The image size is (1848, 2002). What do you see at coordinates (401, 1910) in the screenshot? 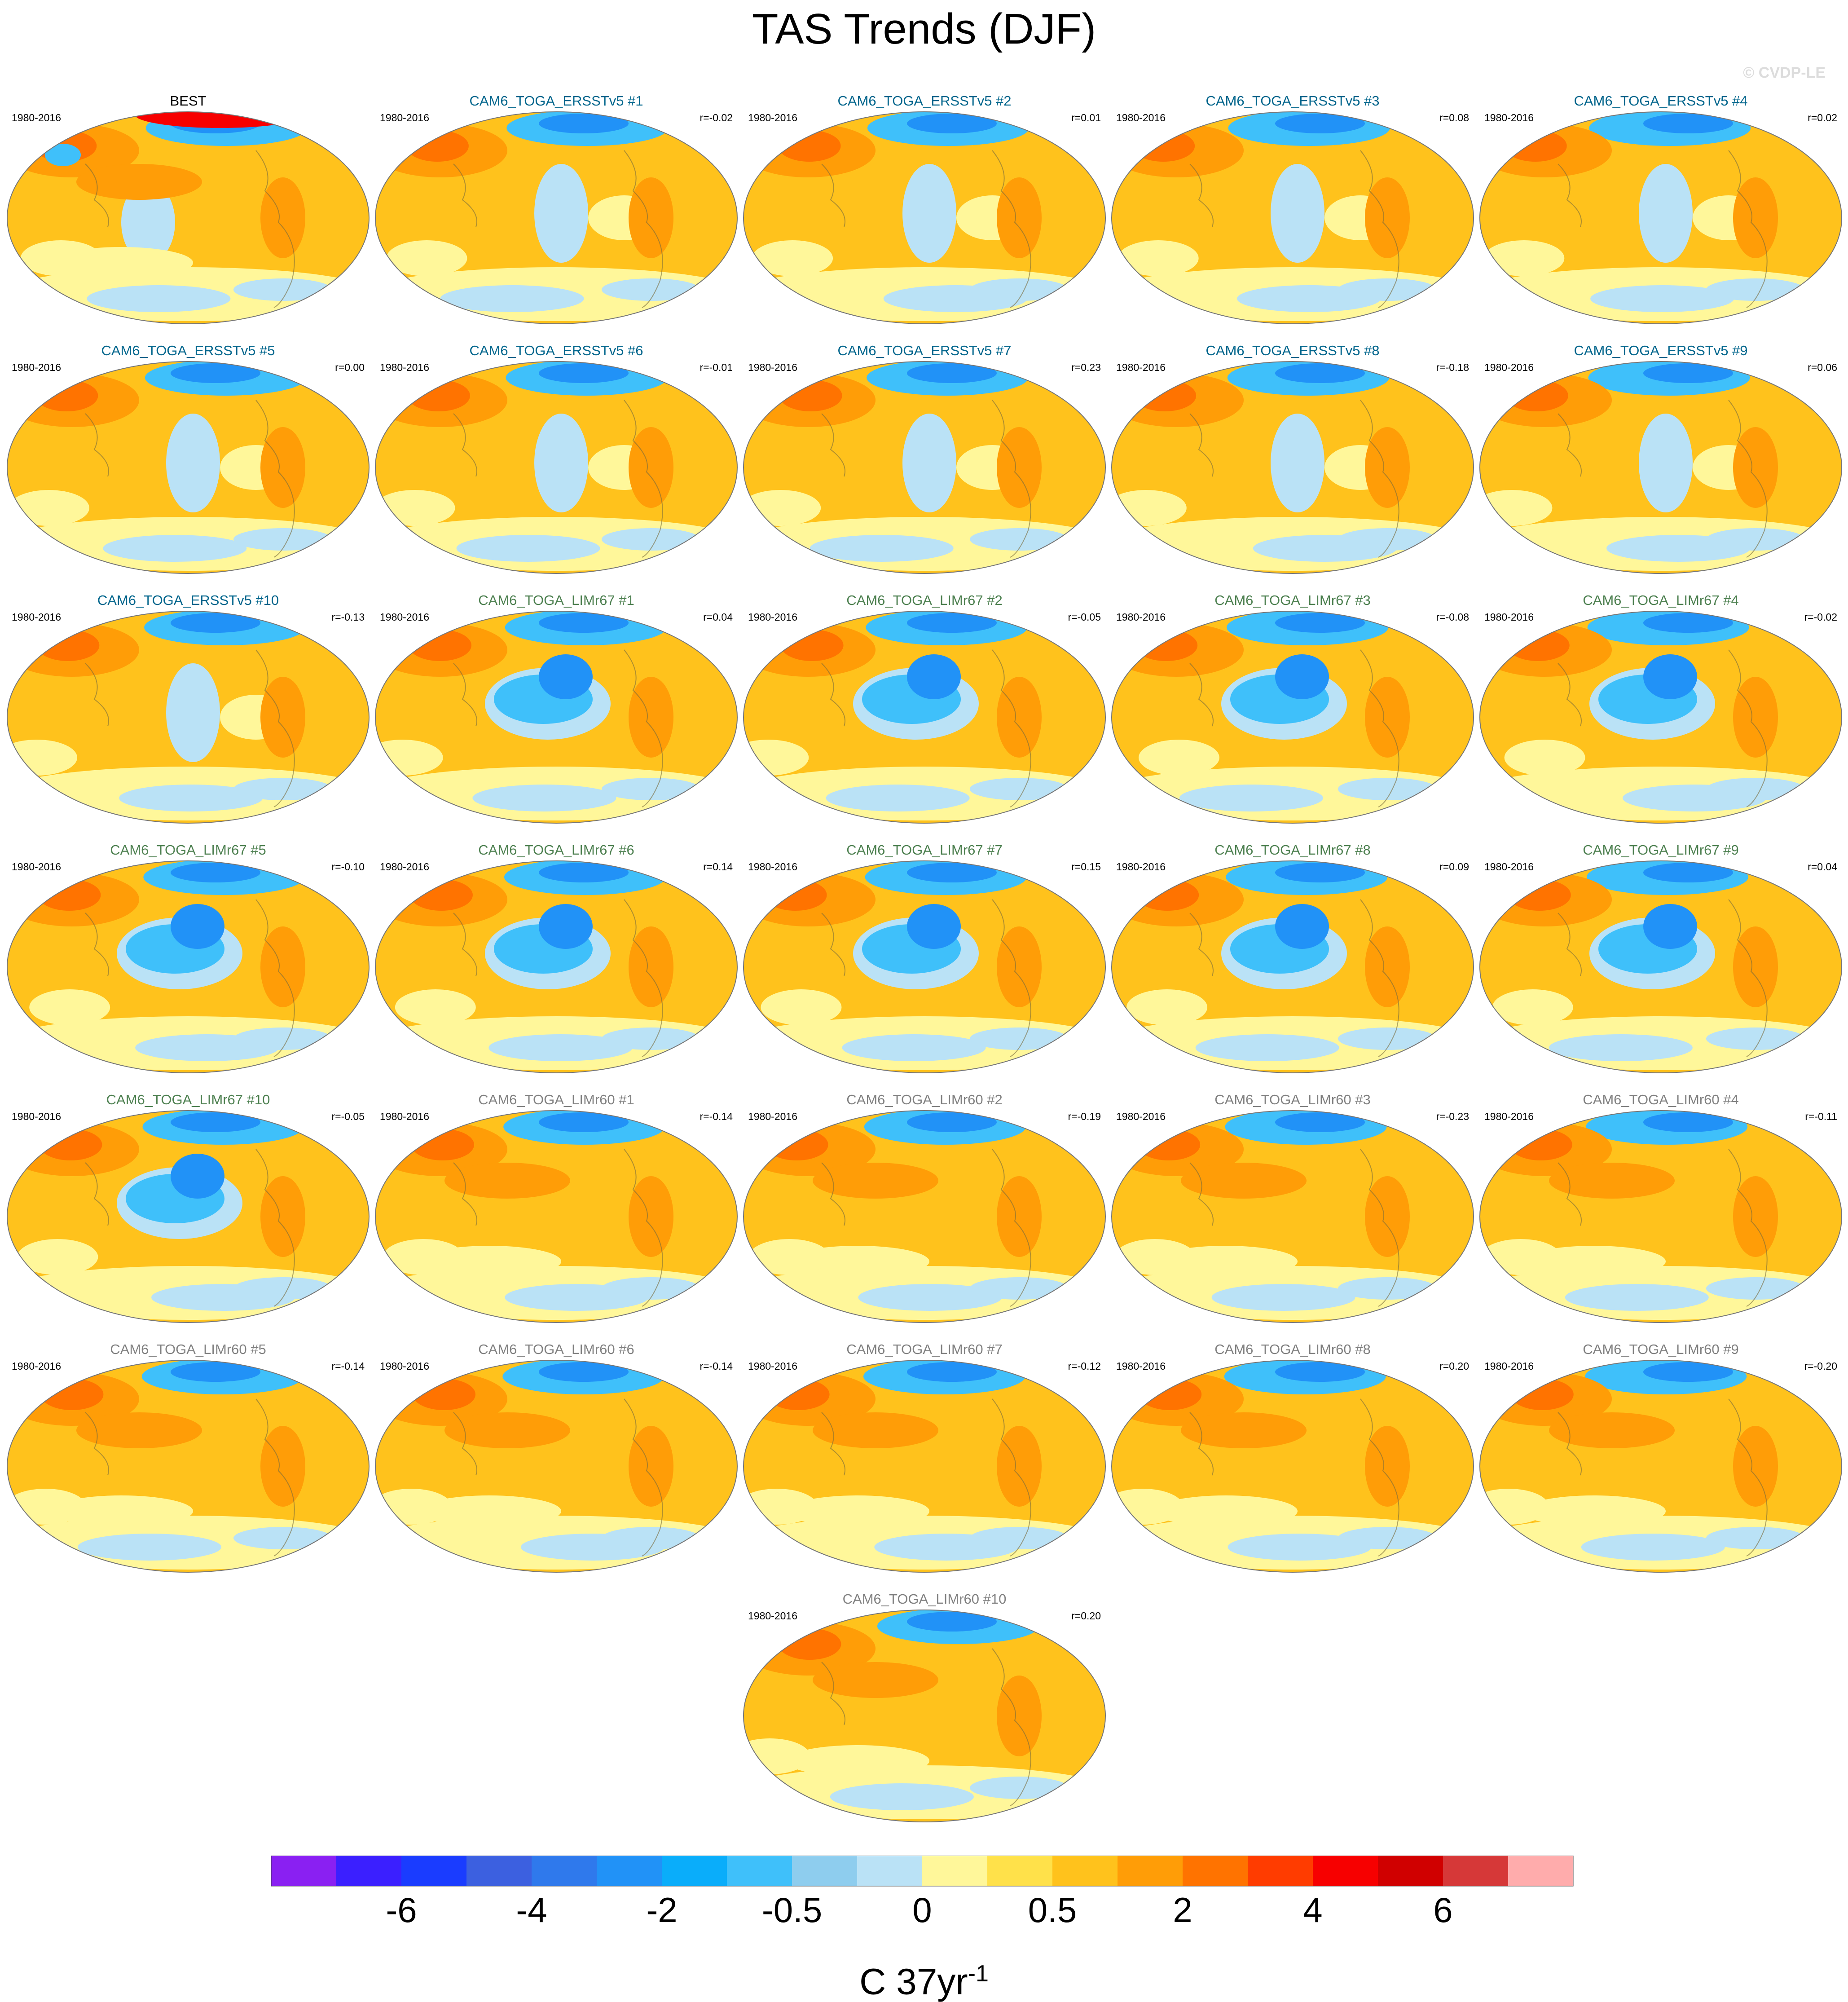
I see `colorbar-tick-label: -6` at bounding box center [401, 1910].